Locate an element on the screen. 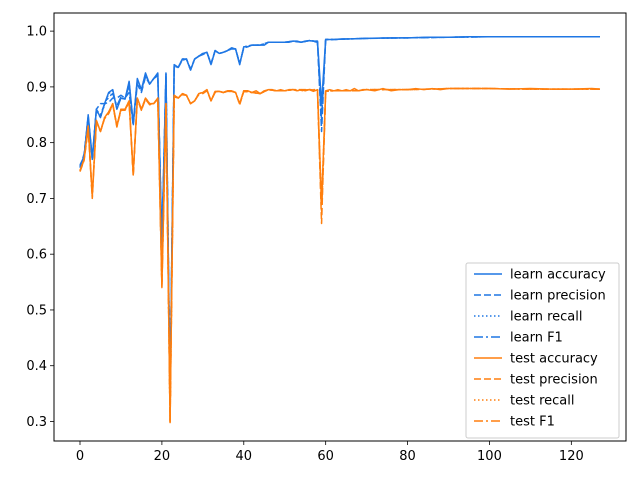  legend-label: learn precision is located at coordinates (558, 296).